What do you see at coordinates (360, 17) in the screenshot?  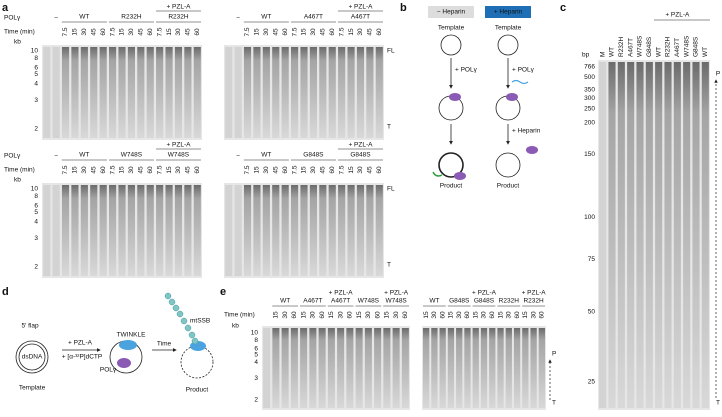 I see `label: A467T` at bounding box center [360, 17].